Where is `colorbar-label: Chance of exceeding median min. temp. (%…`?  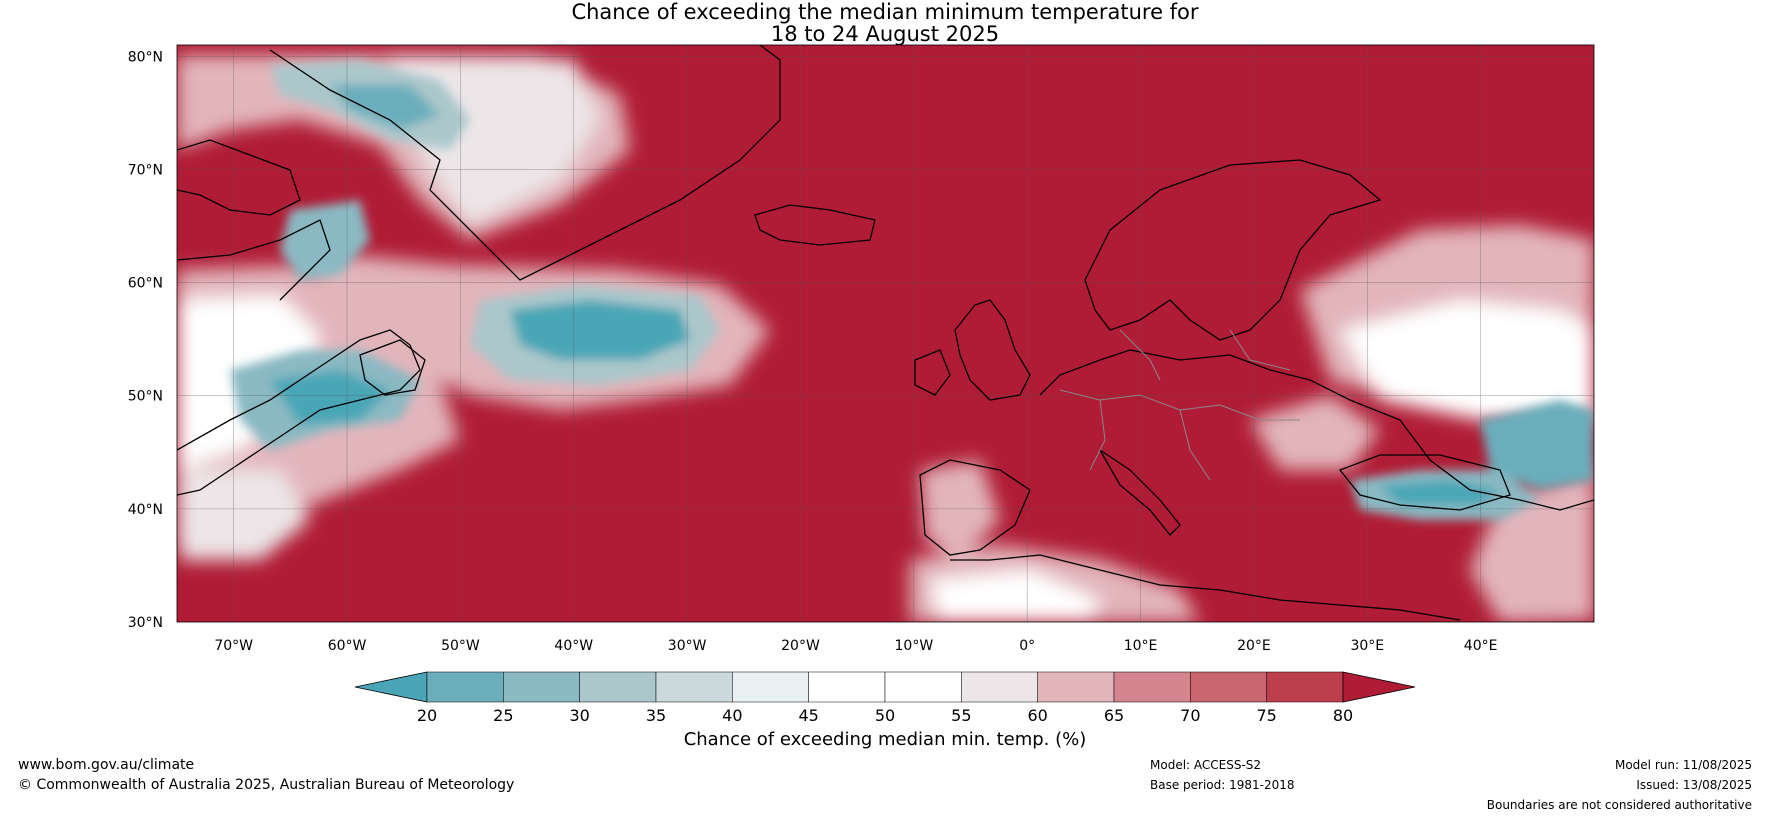
colorbar-label: Chance of exceeding median min. temp. (%… is located at coordinates (885, 739).